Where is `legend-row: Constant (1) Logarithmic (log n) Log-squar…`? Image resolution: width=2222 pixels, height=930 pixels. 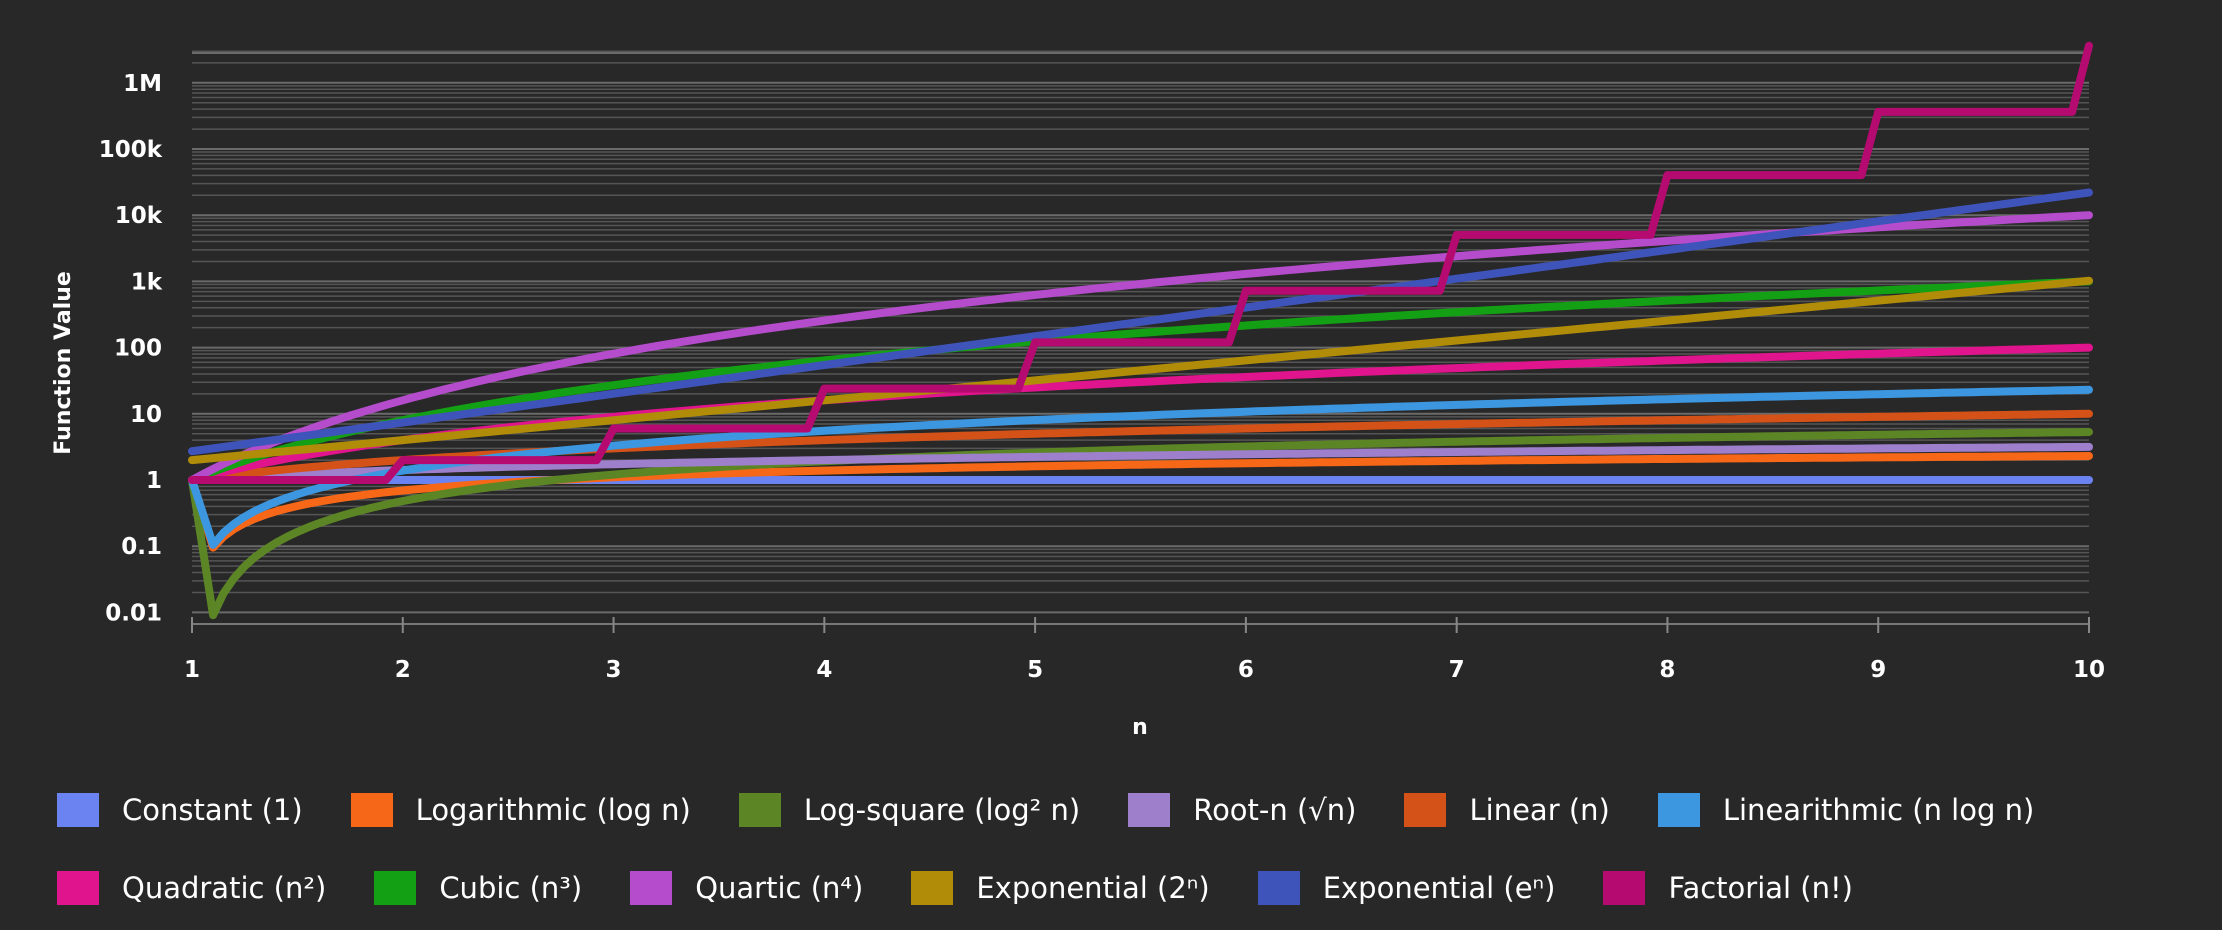 legend-row: Constant (1) Logarithmic (log n) Log-squar… is located at coordinates (1127, 810).